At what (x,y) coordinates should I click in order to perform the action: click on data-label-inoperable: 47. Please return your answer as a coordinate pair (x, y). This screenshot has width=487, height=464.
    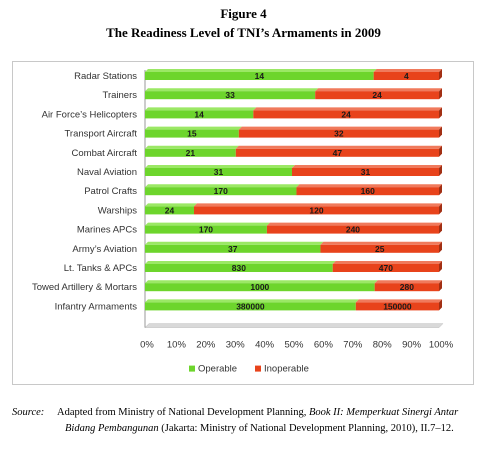
    Looking at the image, I should click on (338, 153).